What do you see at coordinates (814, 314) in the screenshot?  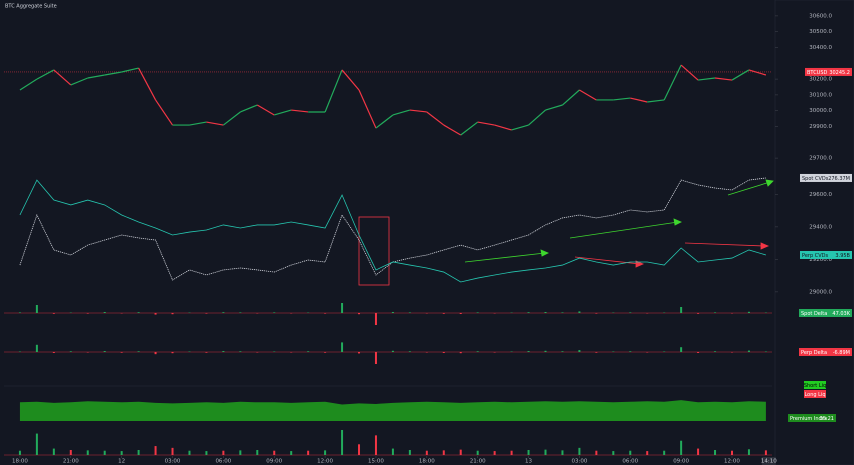 I see `delta-name: Spot Delta` at bounding box center [814, 314].